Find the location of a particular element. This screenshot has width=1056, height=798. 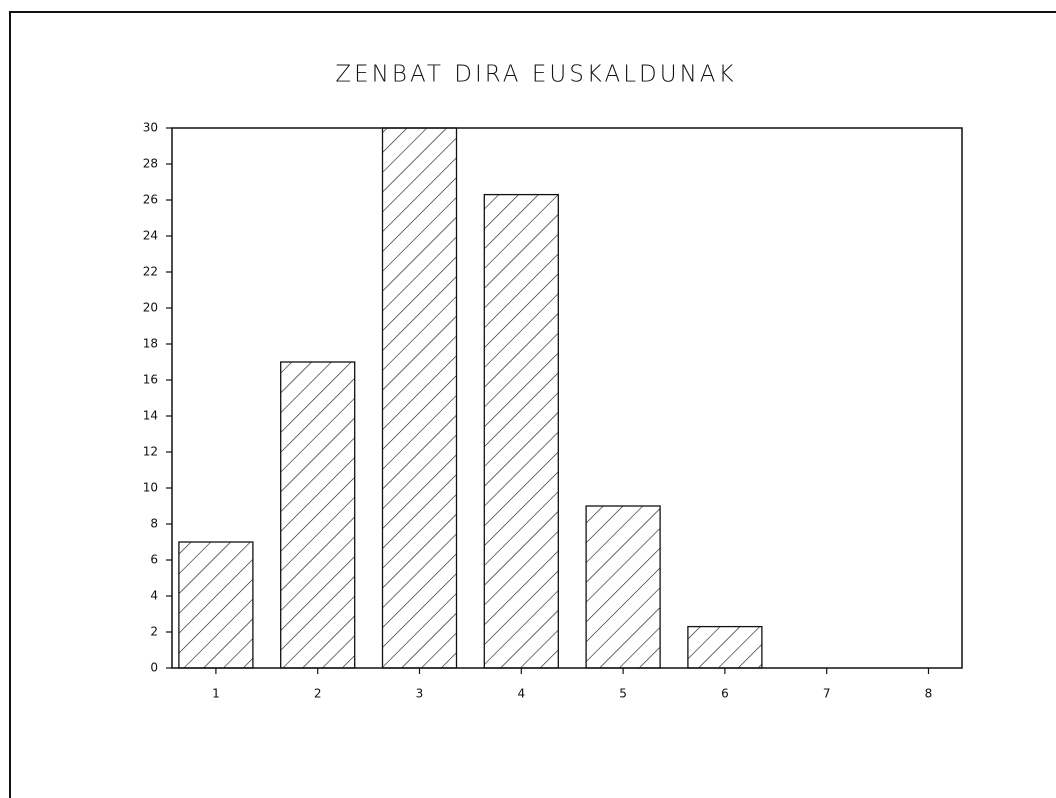

y-tick-label: 24 is located at coordinates (150, 236).